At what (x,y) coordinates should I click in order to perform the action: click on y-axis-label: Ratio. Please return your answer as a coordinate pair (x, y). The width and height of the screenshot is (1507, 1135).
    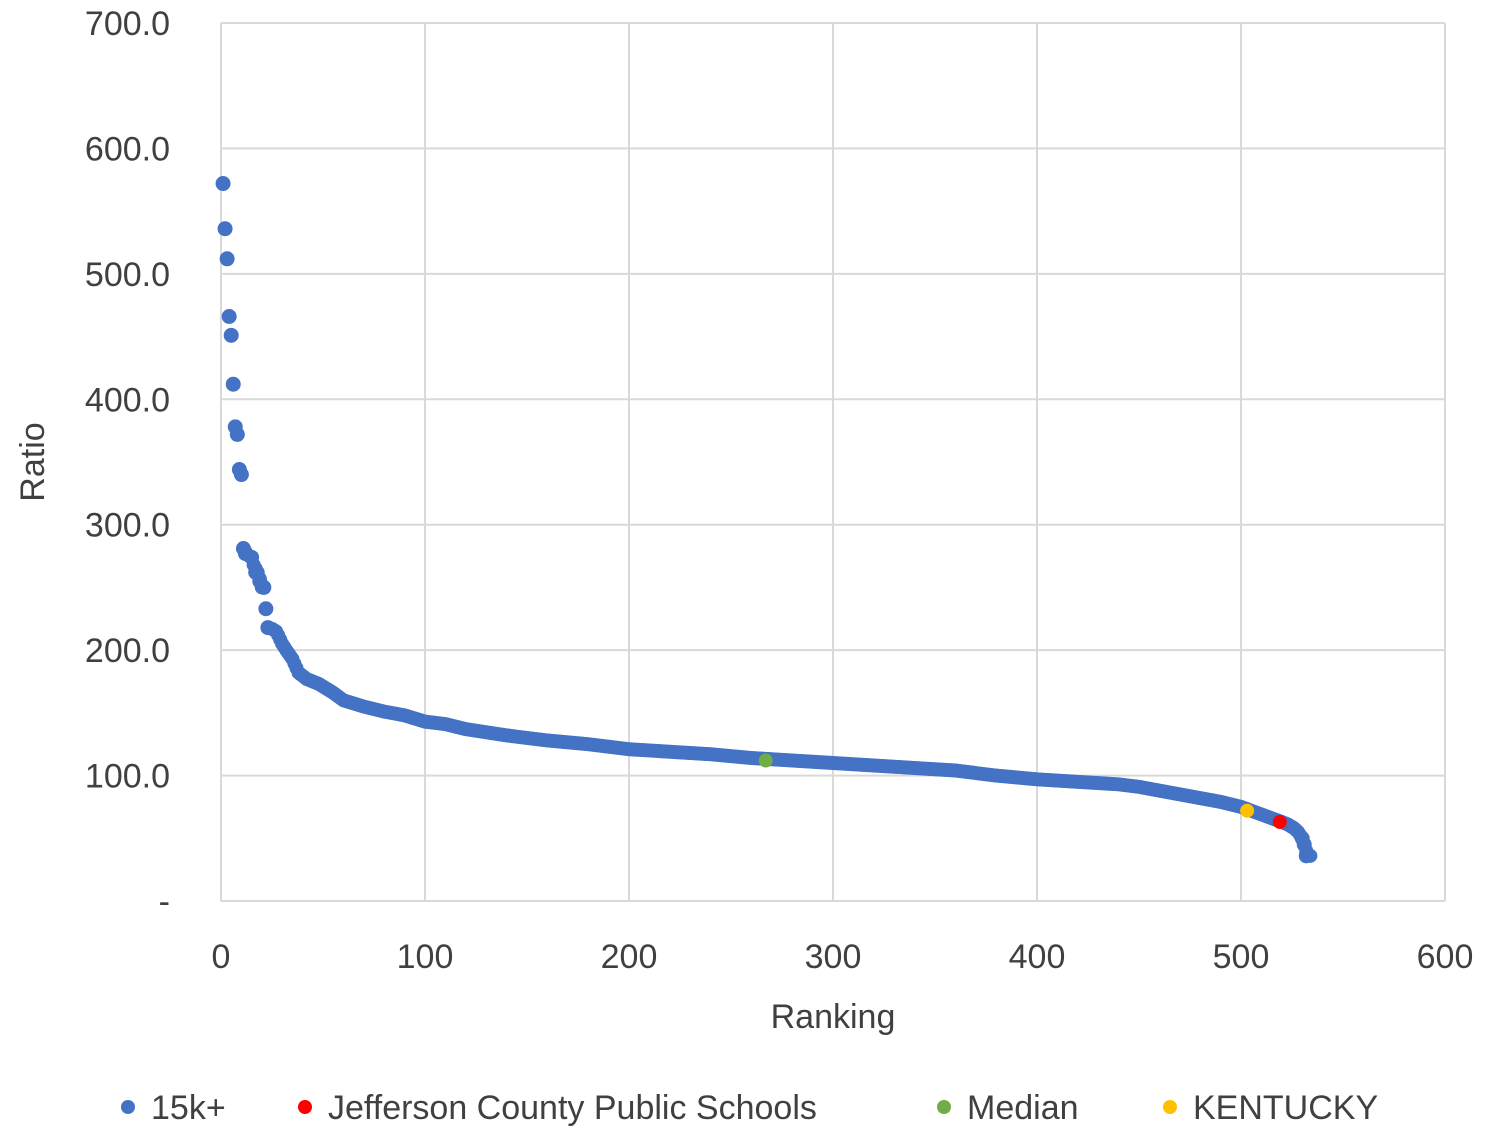
    Looking at the image, I should click on (33, 461).